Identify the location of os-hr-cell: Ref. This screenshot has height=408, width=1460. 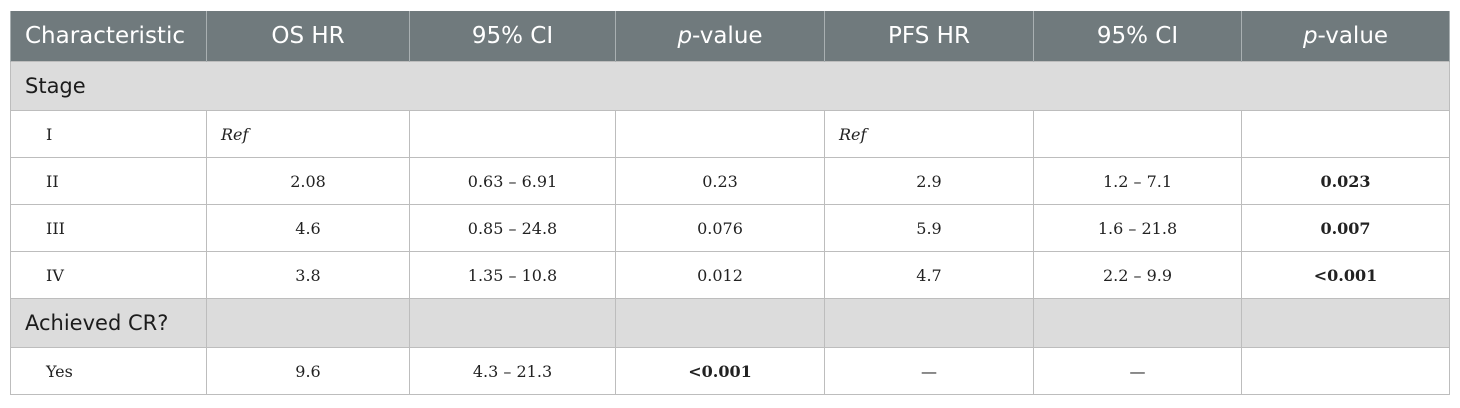
(308, 134).